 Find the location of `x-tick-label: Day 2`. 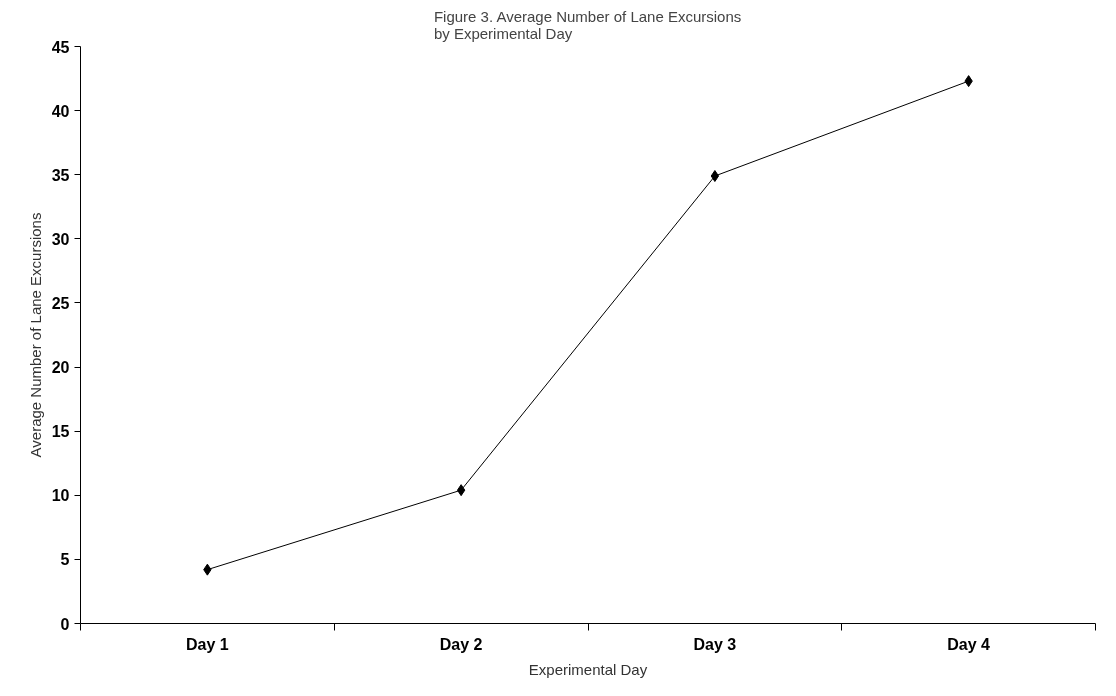

x-tick-label: Day 2 is located at coordinates (461, 644).